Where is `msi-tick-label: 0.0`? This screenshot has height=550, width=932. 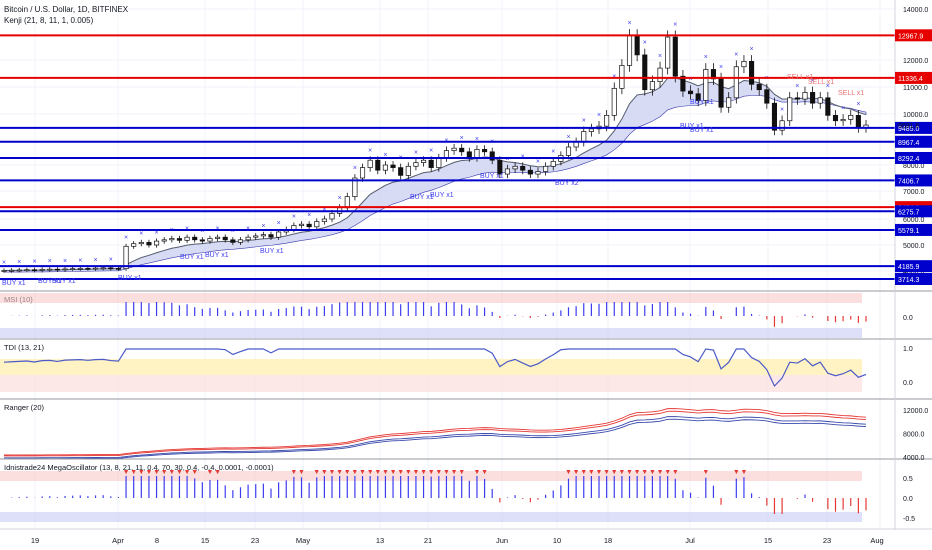
msi-tick-label: 0.0 is located at coordinates (908, 318).